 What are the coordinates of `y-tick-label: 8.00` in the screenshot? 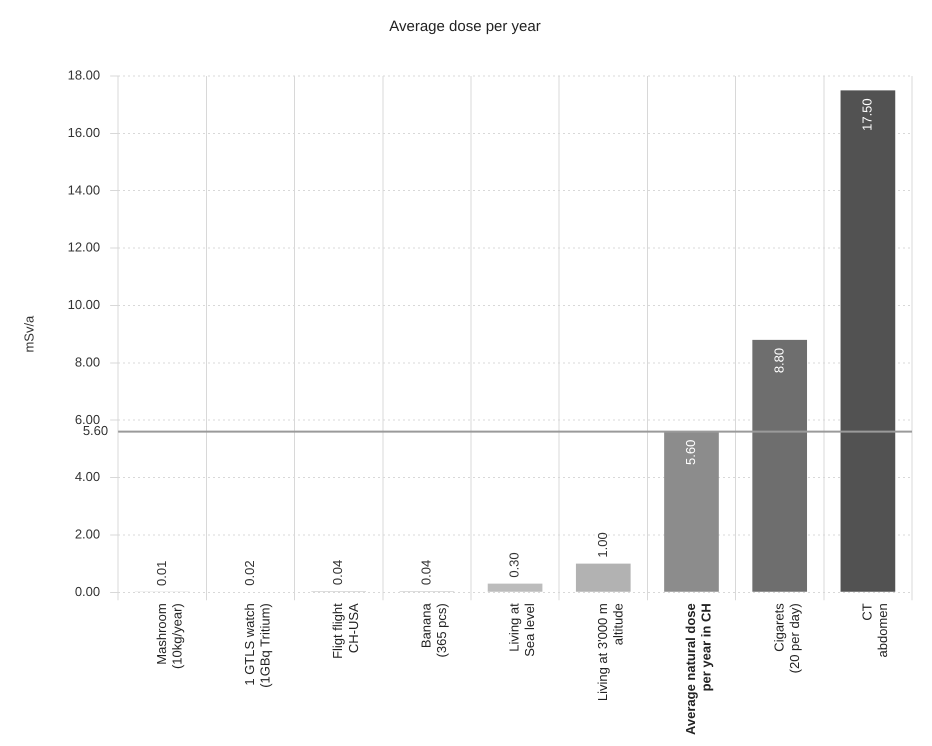 It's located at (87, 362).